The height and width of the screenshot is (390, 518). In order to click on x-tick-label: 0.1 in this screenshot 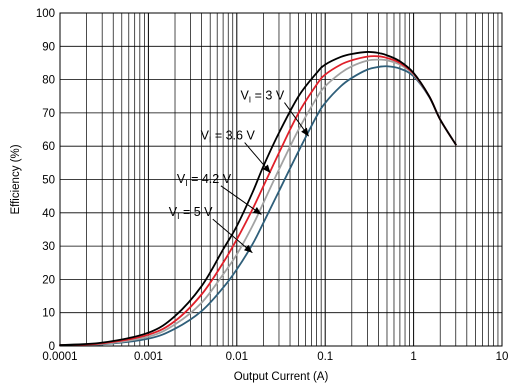, I will do `click(325, 357)`.